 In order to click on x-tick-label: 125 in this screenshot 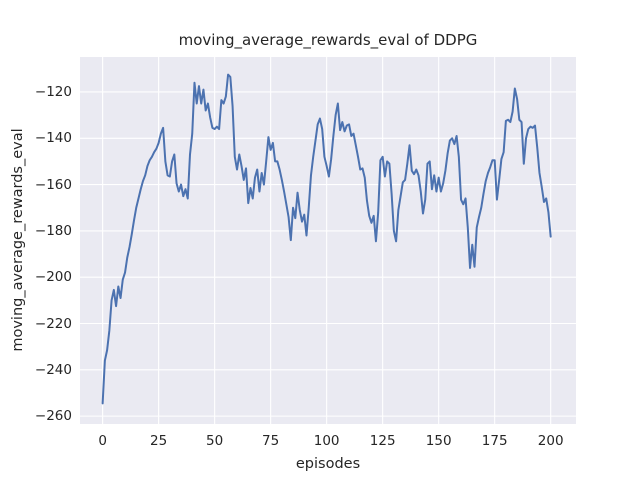, I will do `click(382, 441)`.